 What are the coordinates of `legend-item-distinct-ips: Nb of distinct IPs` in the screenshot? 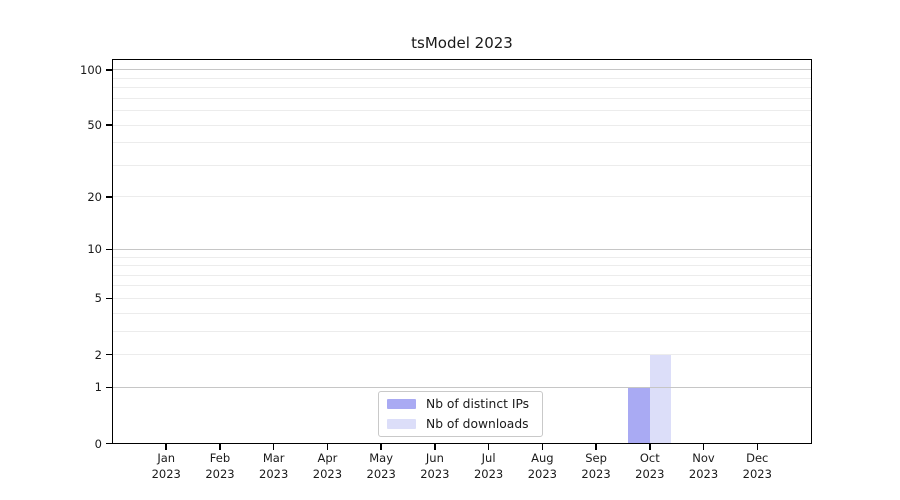 It's located at (460, 404).